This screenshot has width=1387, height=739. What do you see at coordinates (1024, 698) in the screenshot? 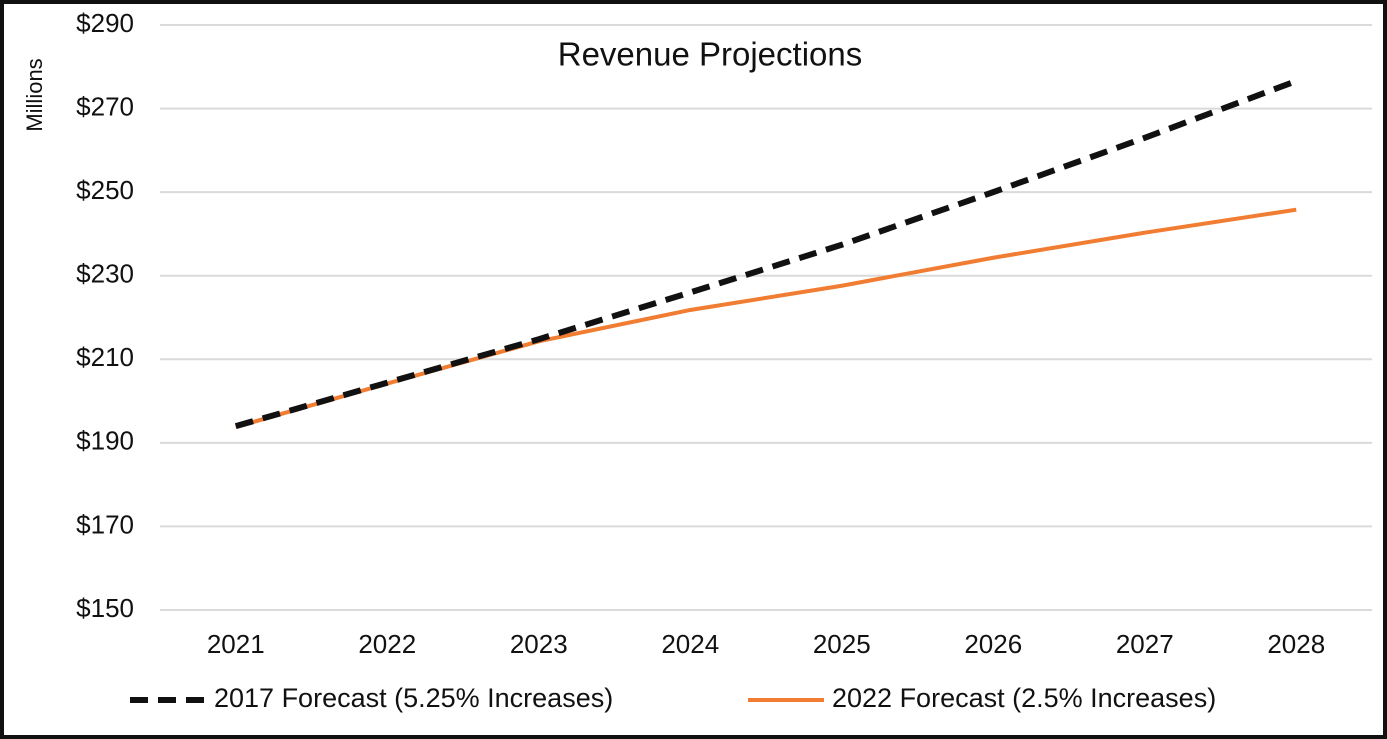
I see `legend-label: 2022 Forecast (2.5% Increases)` at bounding box center [1024, 698].